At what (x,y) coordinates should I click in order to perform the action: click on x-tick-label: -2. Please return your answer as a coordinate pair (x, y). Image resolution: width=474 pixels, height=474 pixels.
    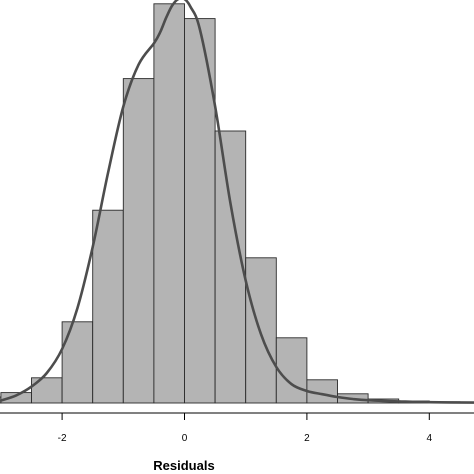
    Looking at the image, I should click on (62, 438).